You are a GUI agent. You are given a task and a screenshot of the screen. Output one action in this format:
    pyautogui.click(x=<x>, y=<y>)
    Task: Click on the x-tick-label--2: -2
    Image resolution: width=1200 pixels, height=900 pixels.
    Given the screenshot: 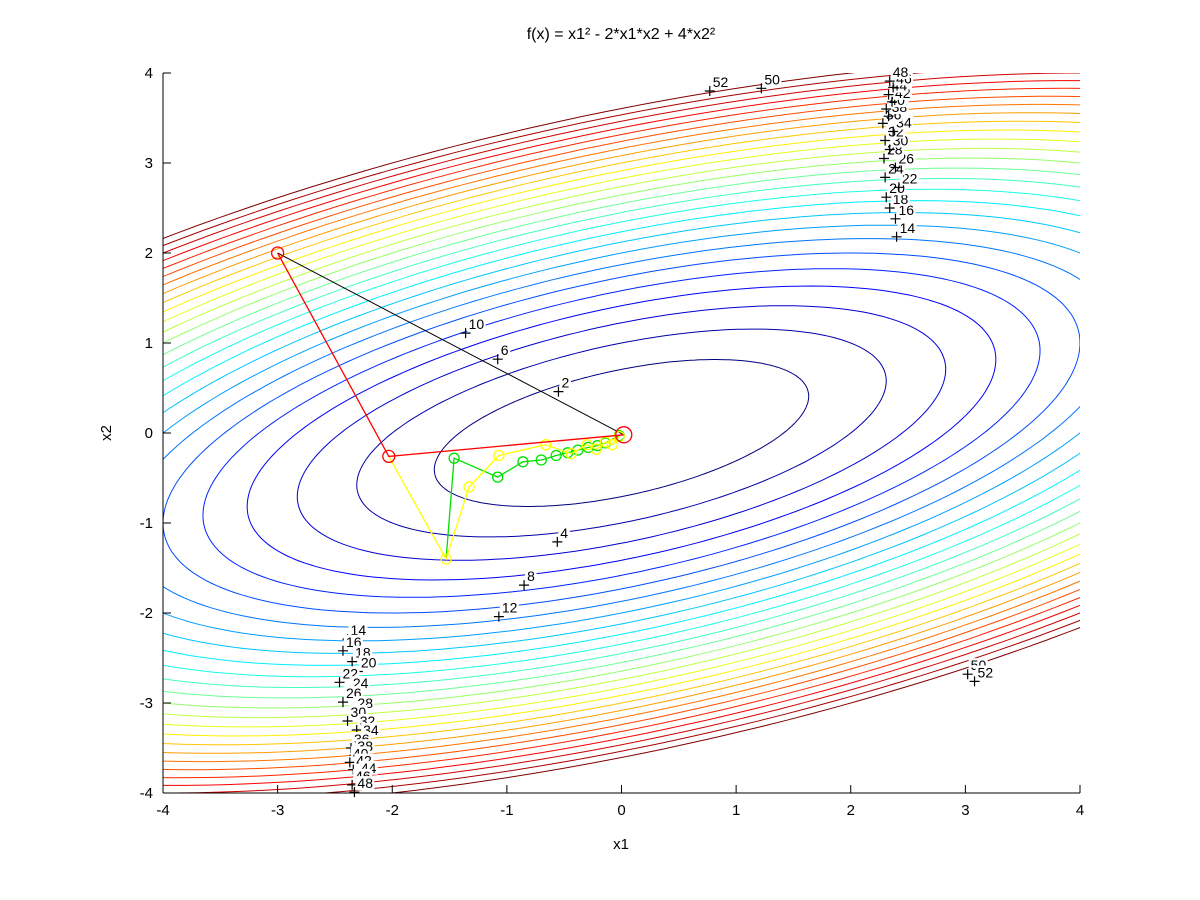 What is the action you would take?
    pyautogui.click(x=392, y=810)
    